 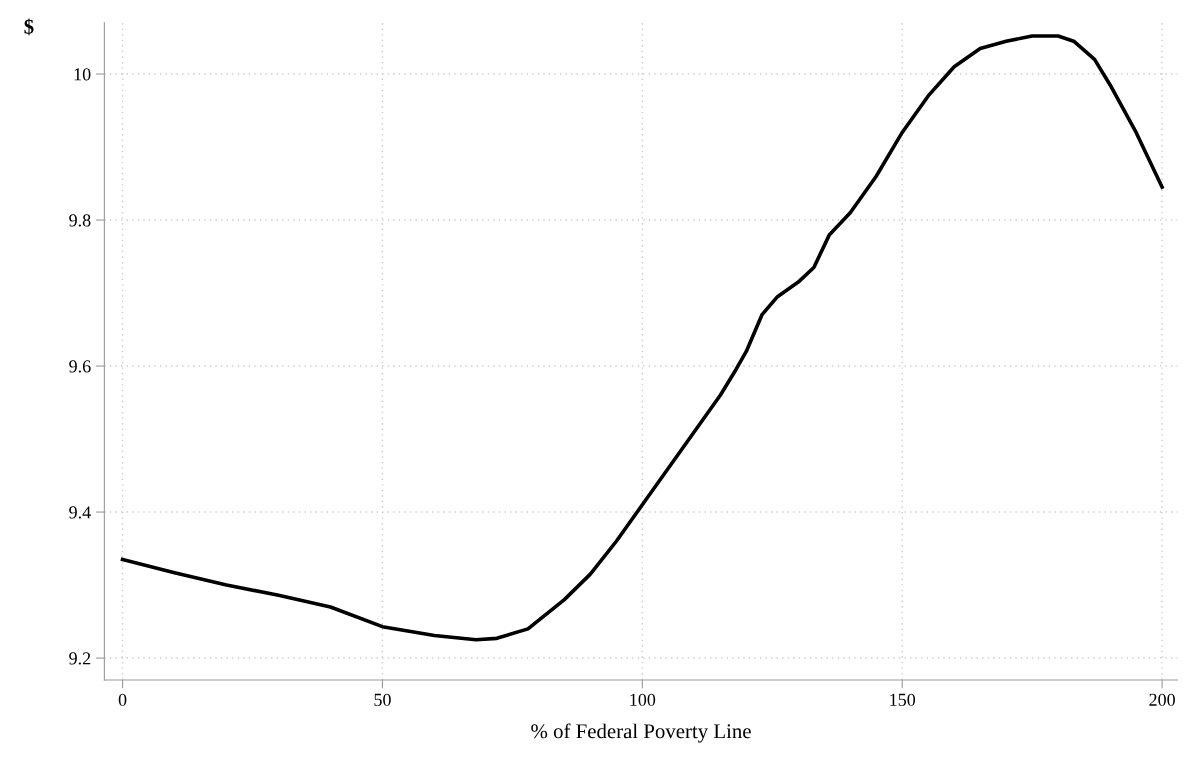 What do you see at coordinates (382, 699) in the screenshot?
I see `x-tick-label: 50` at bounding box center [382, 699].